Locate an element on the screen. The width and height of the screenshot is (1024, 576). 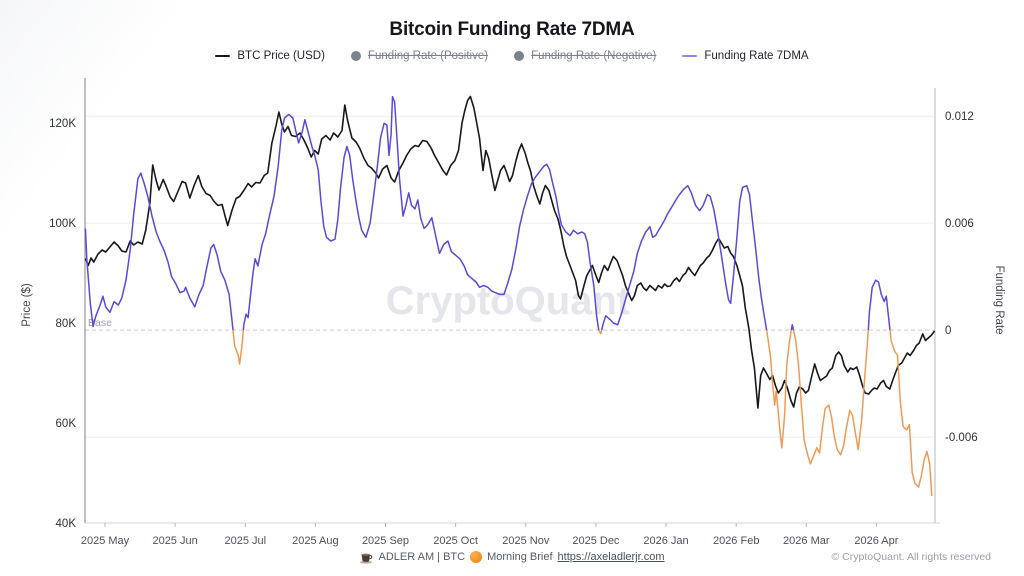
attribution-link: https://axeladlerjr.com is located at coordinates (611, 557).